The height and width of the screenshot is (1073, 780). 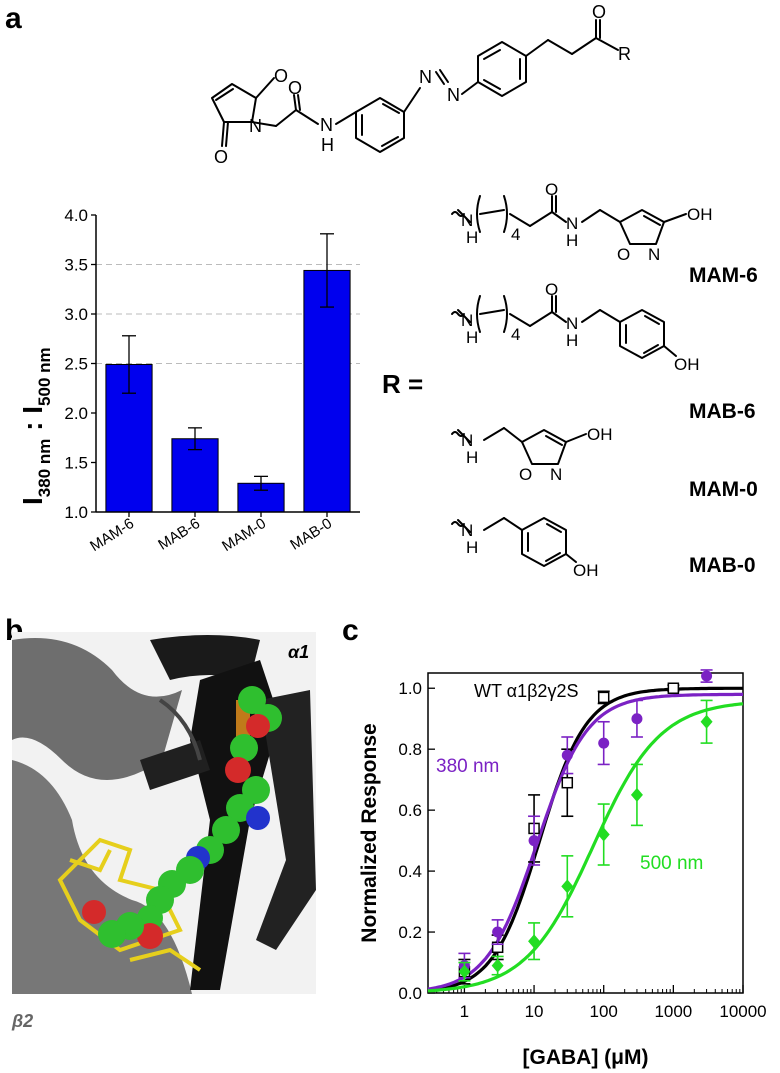 I want to click on mab6-atom-n2: N, so click(x=572, y=323).